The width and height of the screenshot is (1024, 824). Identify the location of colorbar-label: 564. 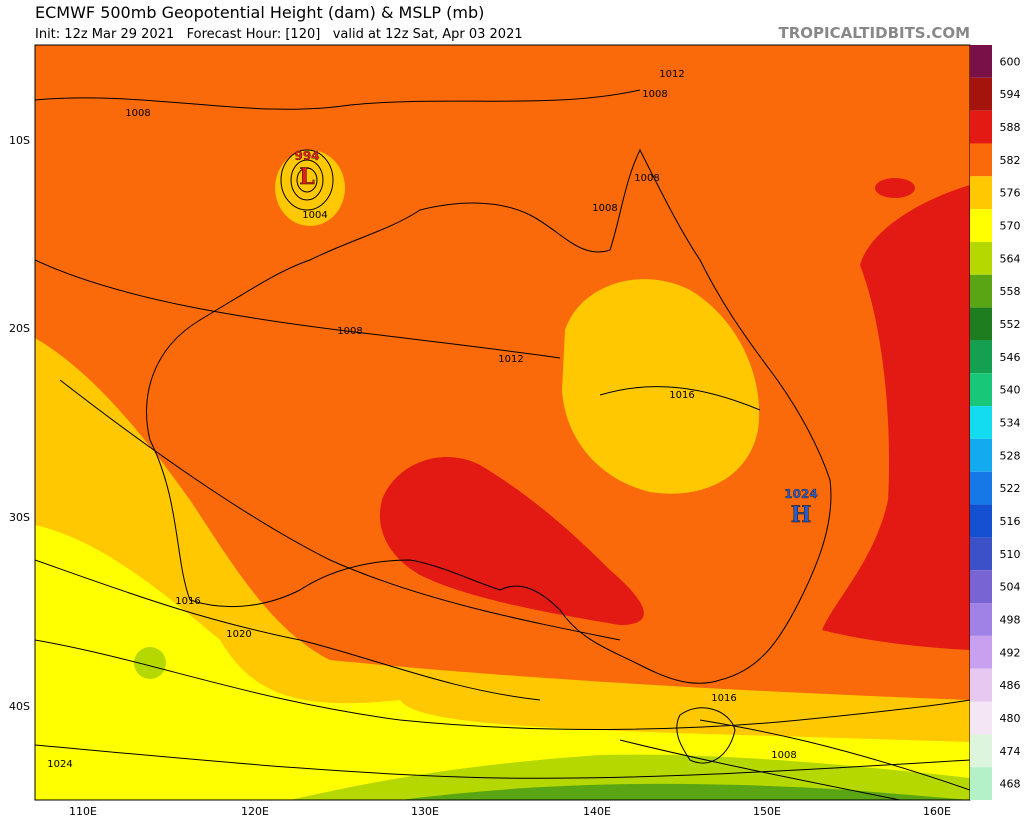
(1010, 258).